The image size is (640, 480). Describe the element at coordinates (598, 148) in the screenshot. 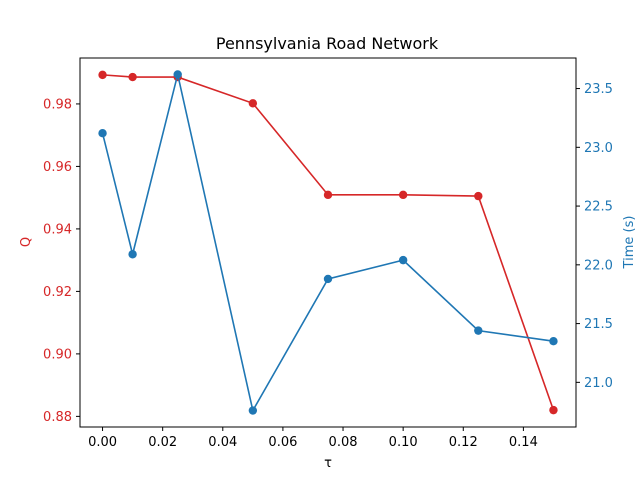

I see `right-y-tick-label: 23.0` at that location.